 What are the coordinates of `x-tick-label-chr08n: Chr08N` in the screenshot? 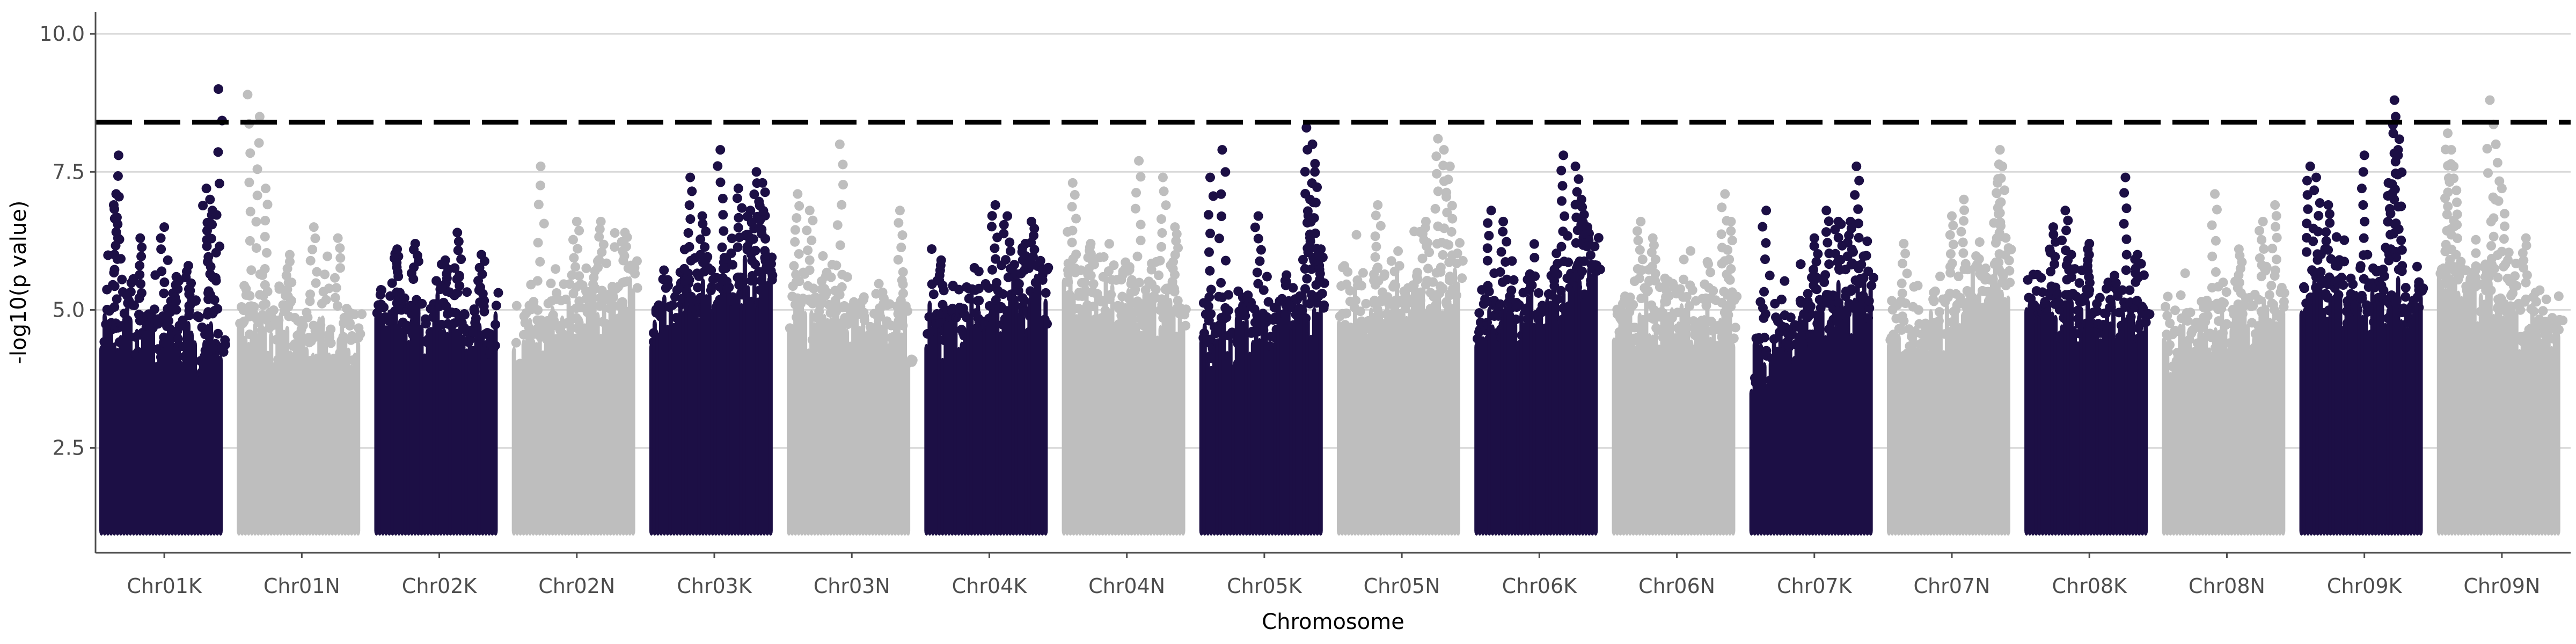 It's located at (2227, 586).